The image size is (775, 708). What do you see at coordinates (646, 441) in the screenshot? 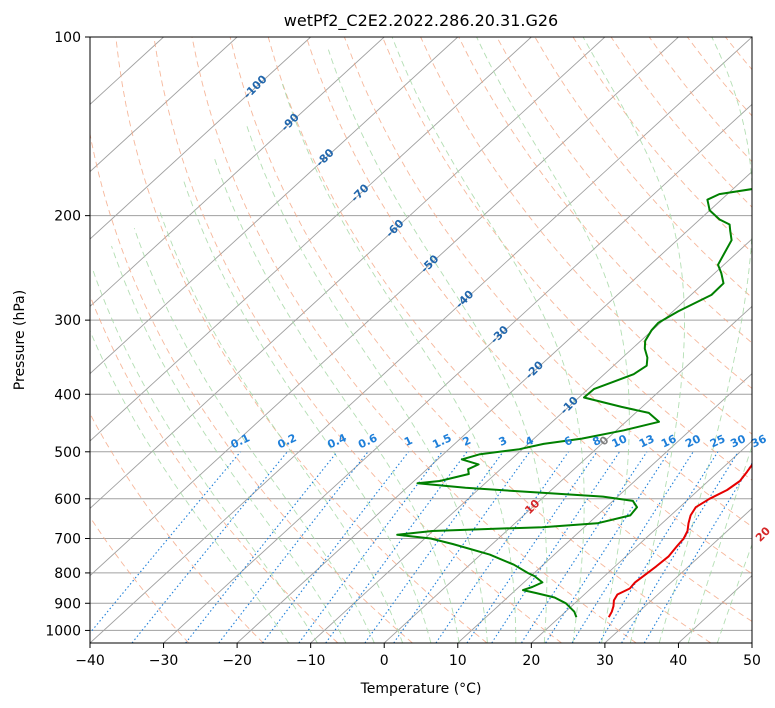
I see `mixing-ratio-label: 13` at bounding box center [646, 441].